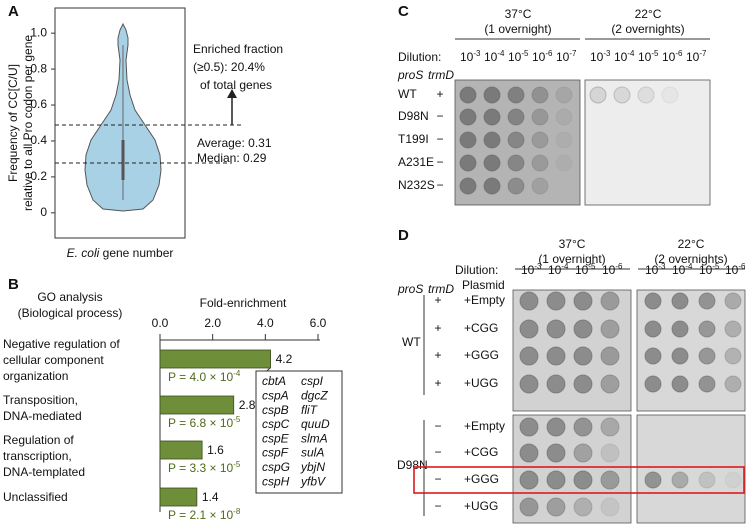 This screenshot has width=750, height=525. What do you see at coordinates (481, 355) in the screenshot?
I see `plasmid: +GGG` at bounding box center [481, 355].